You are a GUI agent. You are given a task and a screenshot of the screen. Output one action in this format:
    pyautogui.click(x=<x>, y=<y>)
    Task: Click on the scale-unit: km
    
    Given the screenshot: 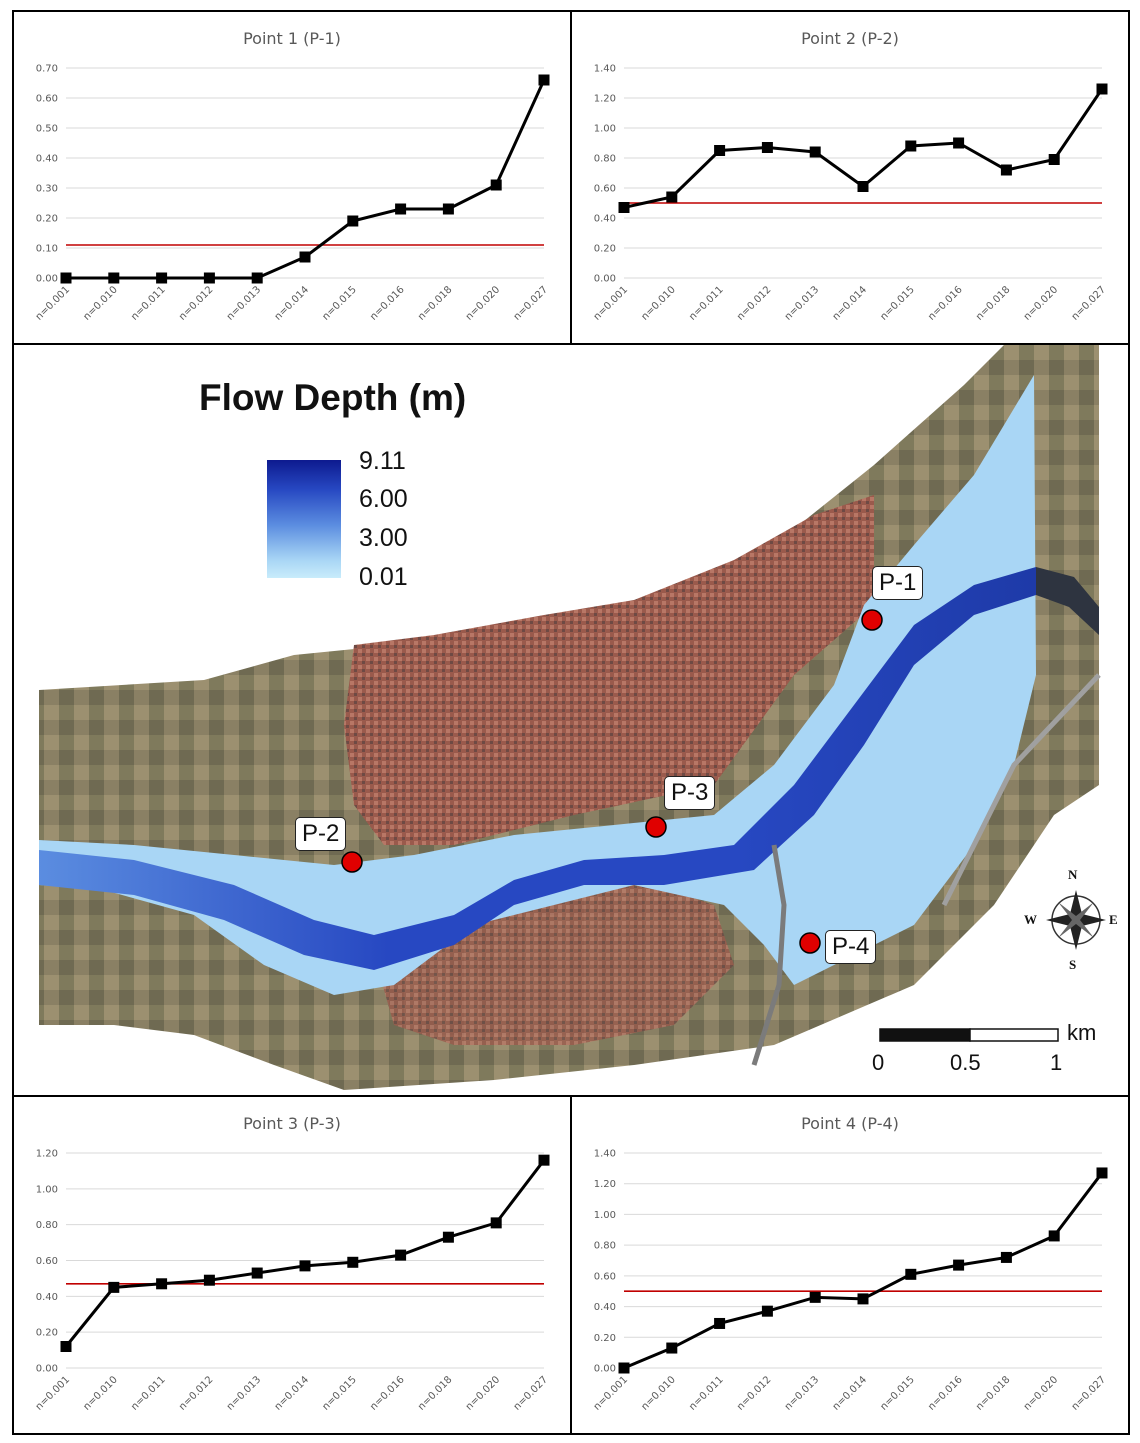 What is the action you would take?
    pyautogui.click(x=1082, y=1032)
    